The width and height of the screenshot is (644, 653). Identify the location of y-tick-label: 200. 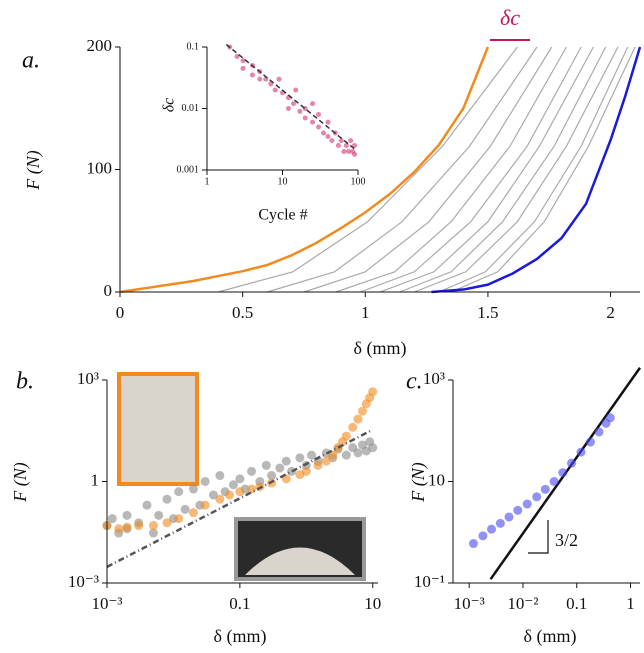
(100, 45).